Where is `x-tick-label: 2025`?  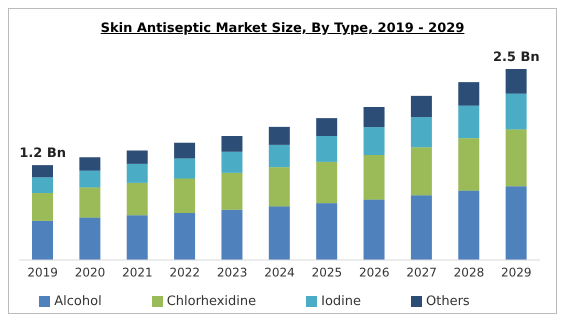 x-tick-label: 2025 is located at coordinates (327, 273).